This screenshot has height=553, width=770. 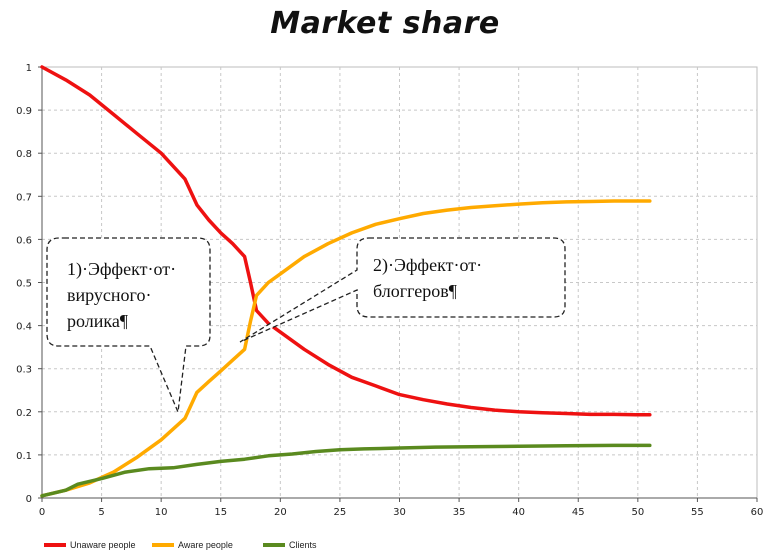 I want to click on legend-label-unaware-people: Unaware people, so click(x=103, y=545).